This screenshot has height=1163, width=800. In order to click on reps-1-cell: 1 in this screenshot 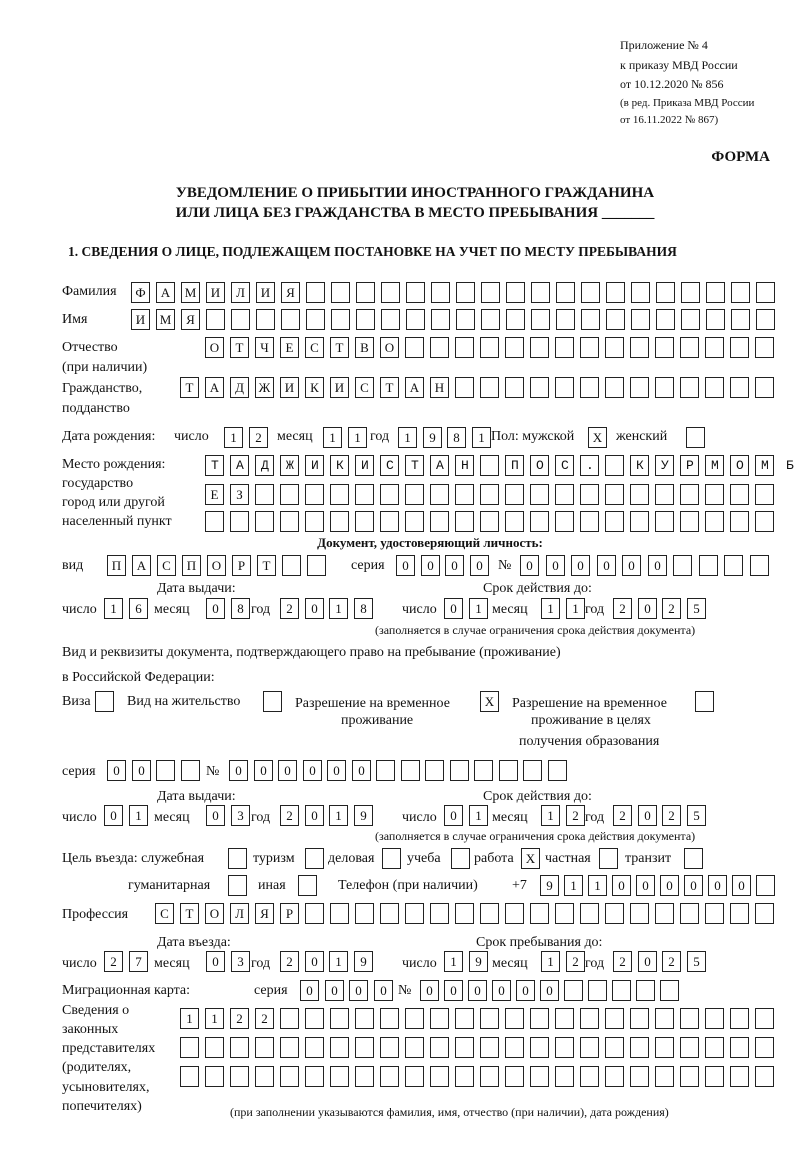, I will do `click(214, 1018)`.